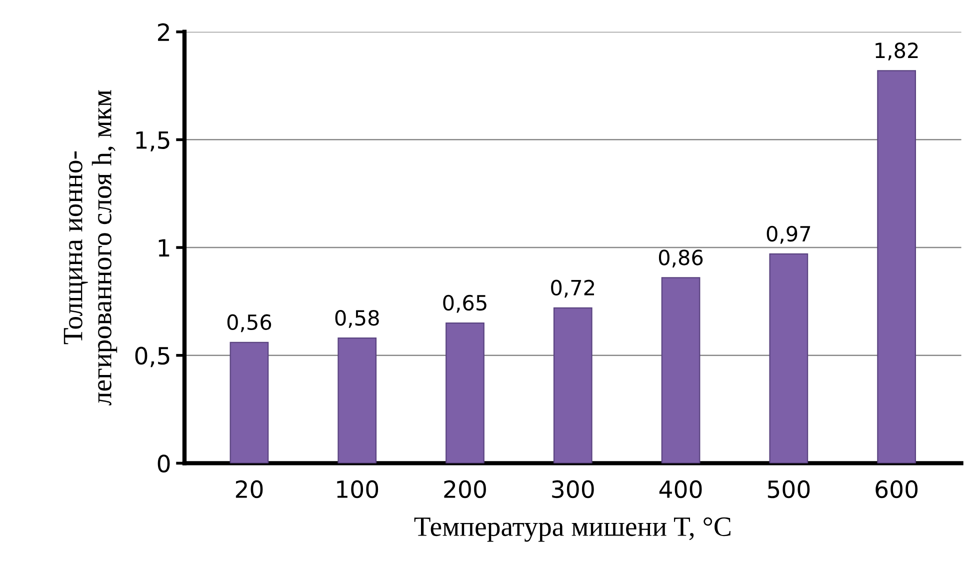 The height and width of the screenshot is (579, 971). I want to click on data-label: 0,56, so click(249, 323).